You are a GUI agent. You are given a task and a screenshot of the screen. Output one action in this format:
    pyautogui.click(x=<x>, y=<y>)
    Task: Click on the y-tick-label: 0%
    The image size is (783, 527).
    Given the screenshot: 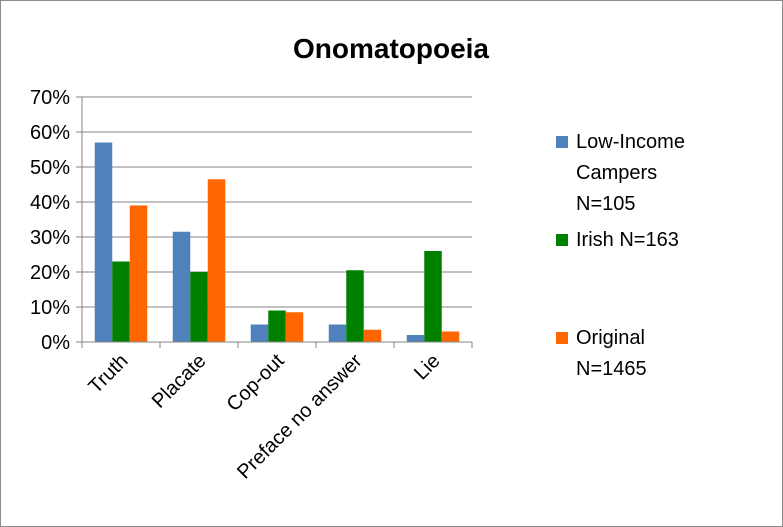 What is the action you would take?
    pyautogui.click(x=55, y=343)
    